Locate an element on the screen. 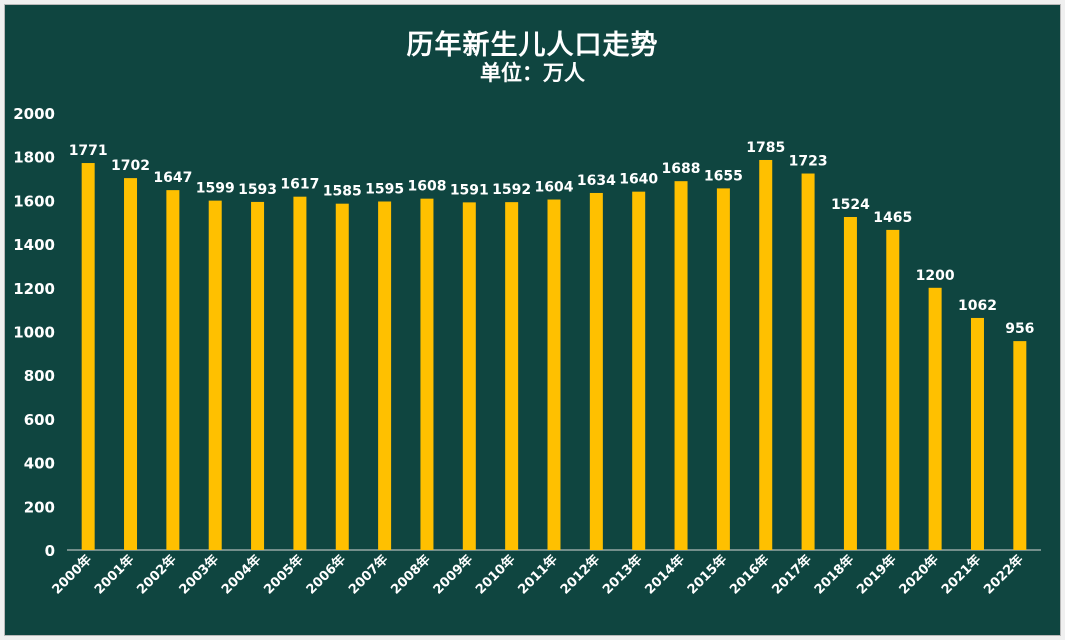 This screenshot has height=640, width=1065. y-tick-label: 1200 is located at coordinates (34, 289).